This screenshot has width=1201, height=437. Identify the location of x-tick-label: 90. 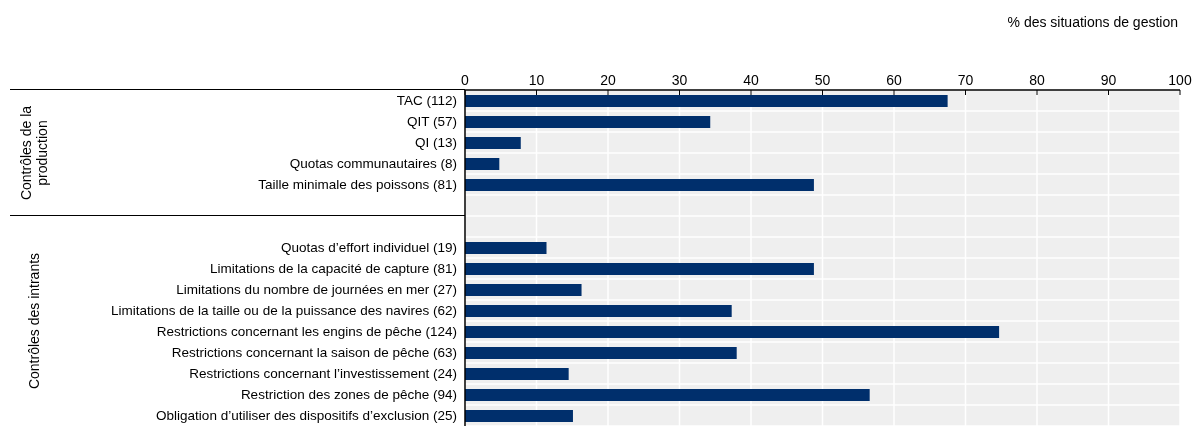
(1108, 80).